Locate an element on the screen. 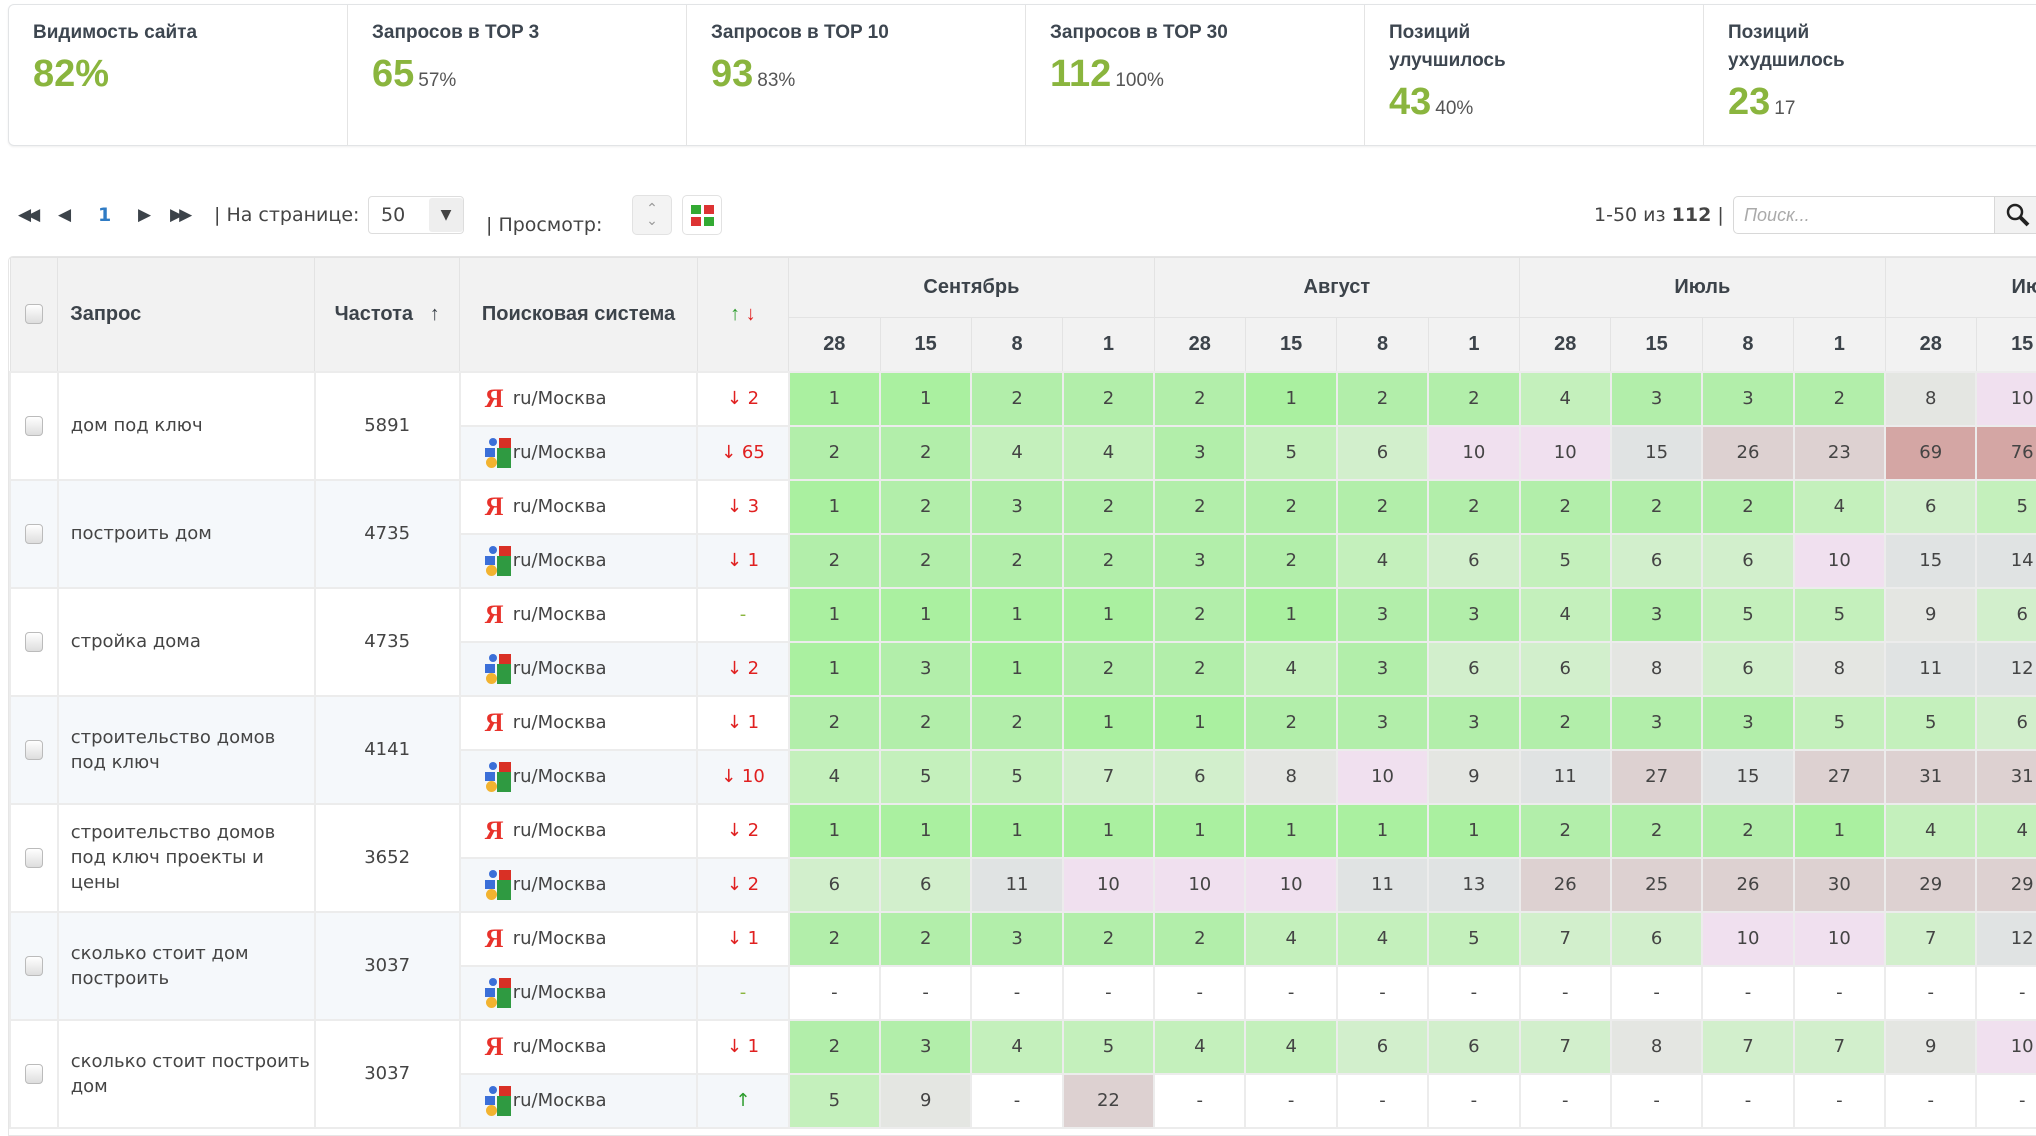 The height and width of the screenshot is (1136, 2036). position-cell: 12 is located at coordinates (2005, 668).